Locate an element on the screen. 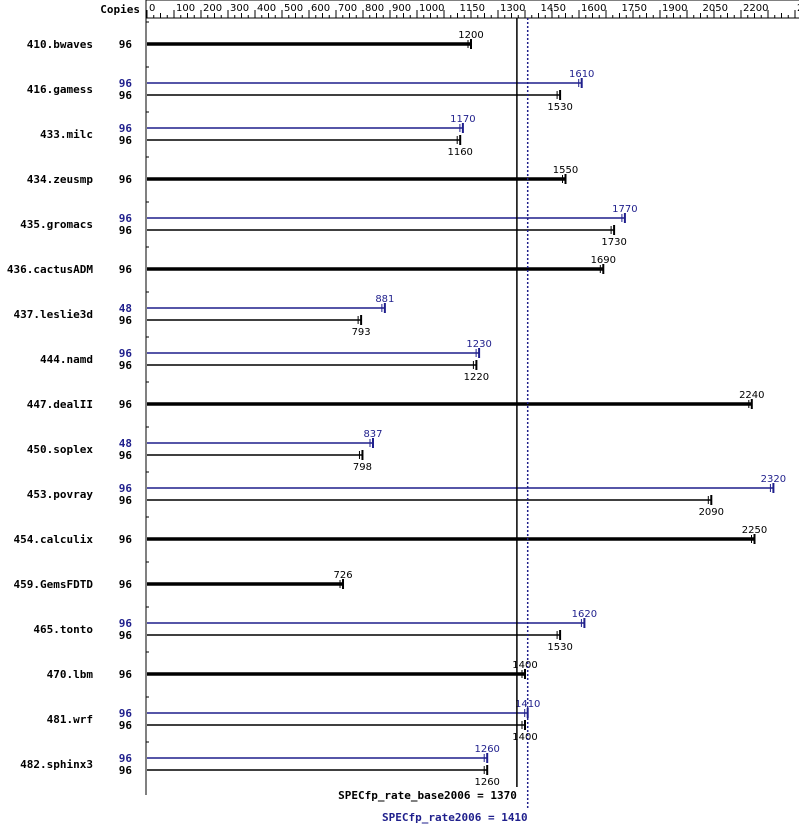  tick-label: 2200 is located at coordinates (755, 8).